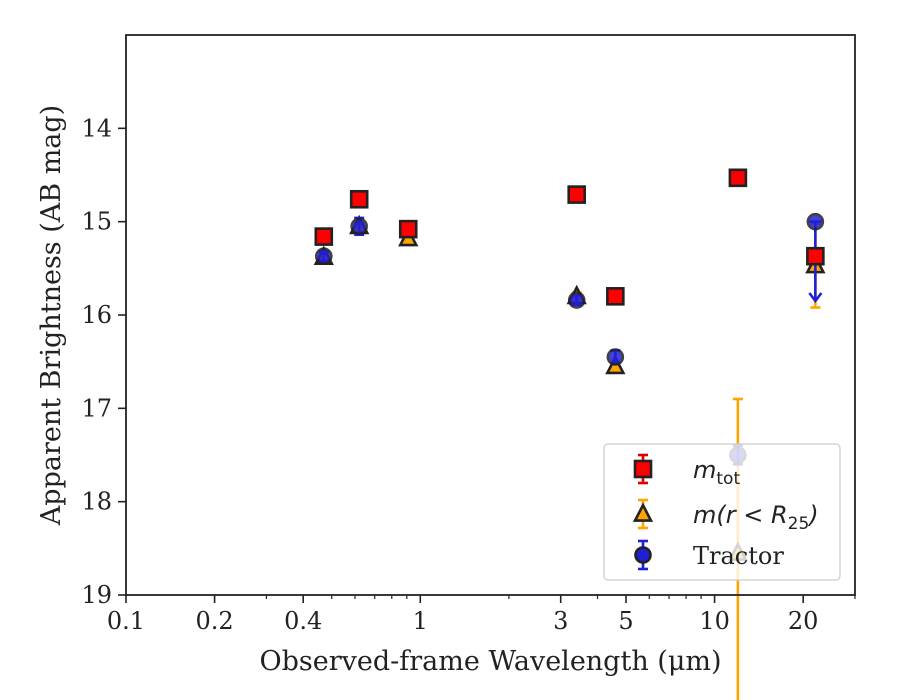 Image resolution: width=900 pixels, height=700 pixels. I want to click on x-axis-label: Observed-frame Wavelength (μm), so click(490, 661).